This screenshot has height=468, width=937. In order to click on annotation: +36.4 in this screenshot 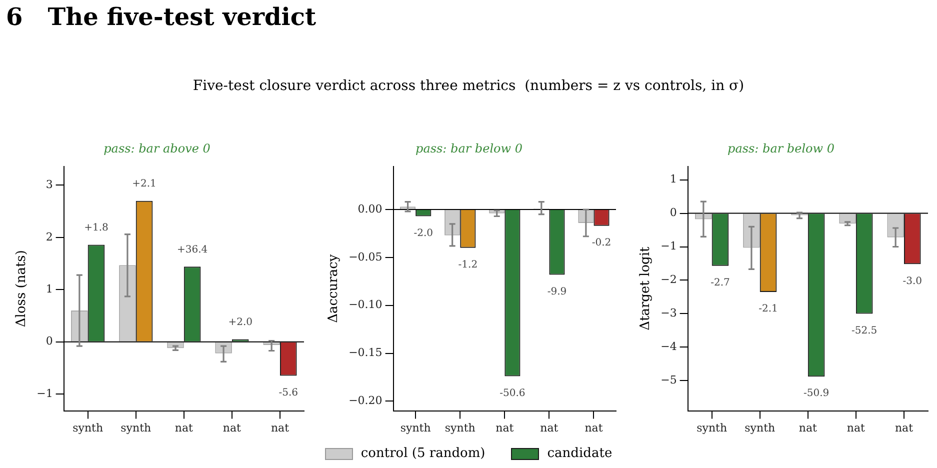, I will do `click(192, 250)`.